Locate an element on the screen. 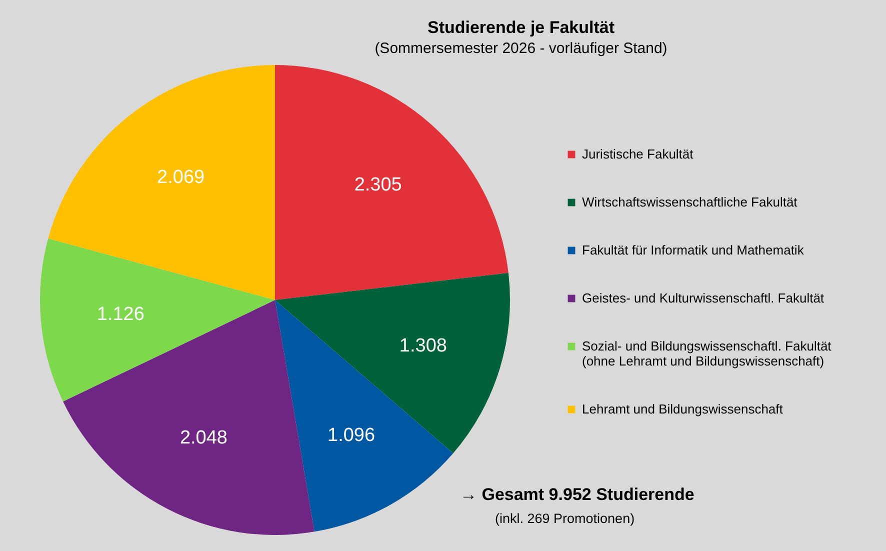 Image resolution: width=886 pixels, height=551 pixels. data-label: 1.096 is located at coordinates (352, 435).